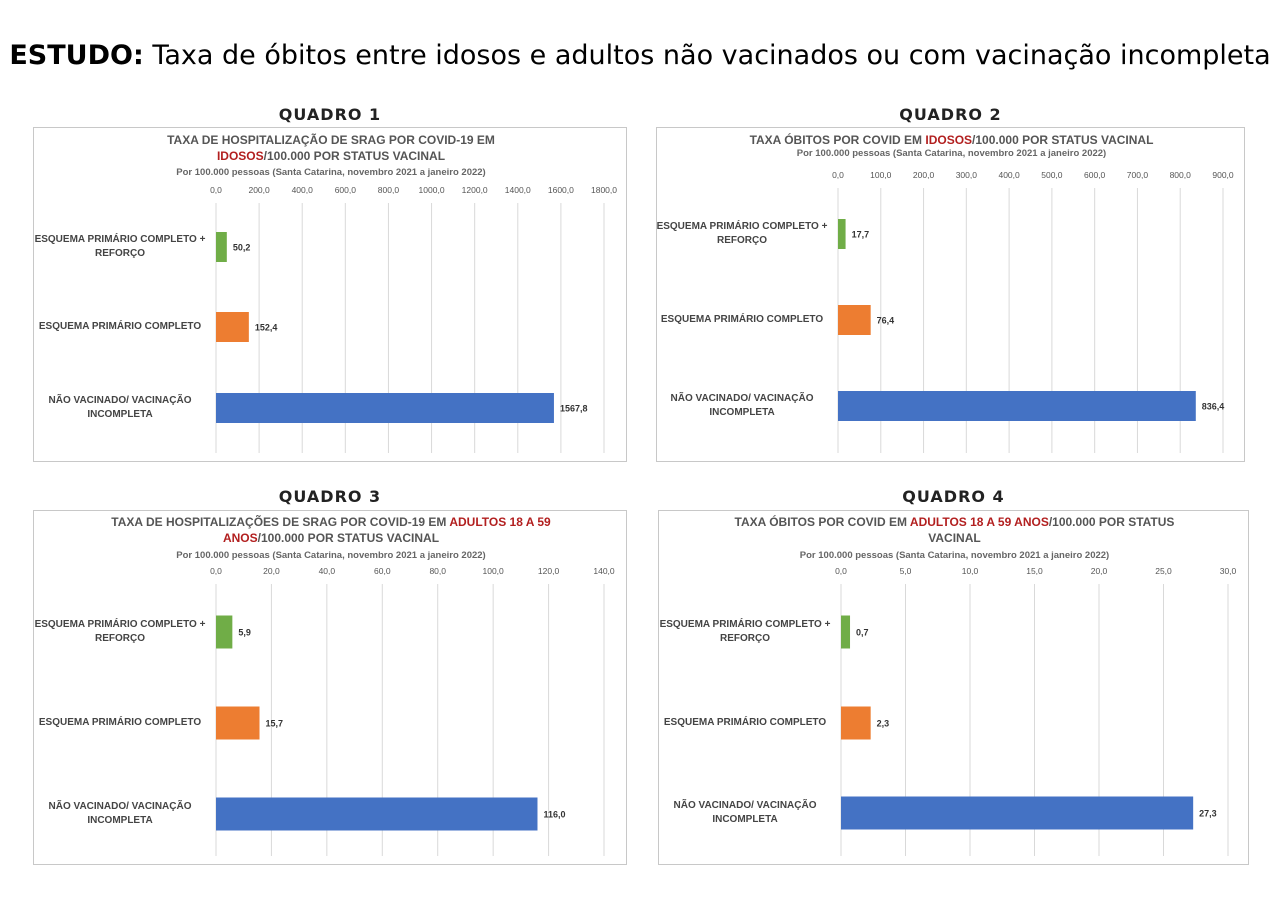  I want to click on panel-label: QUADRO 2, so click(950, 114).